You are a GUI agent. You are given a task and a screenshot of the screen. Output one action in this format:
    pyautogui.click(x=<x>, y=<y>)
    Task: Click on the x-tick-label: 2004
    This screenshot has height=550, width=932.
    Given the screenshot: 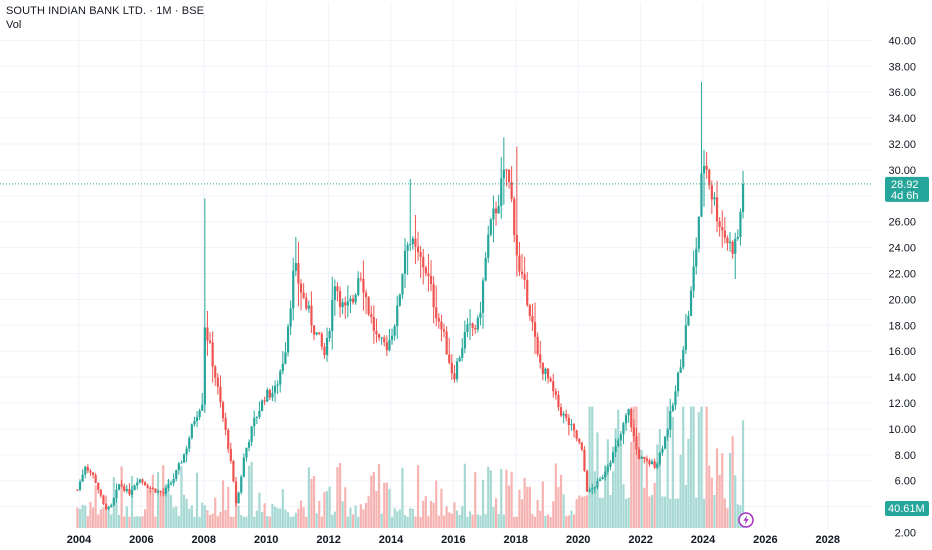 What is the action you would take?
    pyautogui.click(x=79, y=540)
    